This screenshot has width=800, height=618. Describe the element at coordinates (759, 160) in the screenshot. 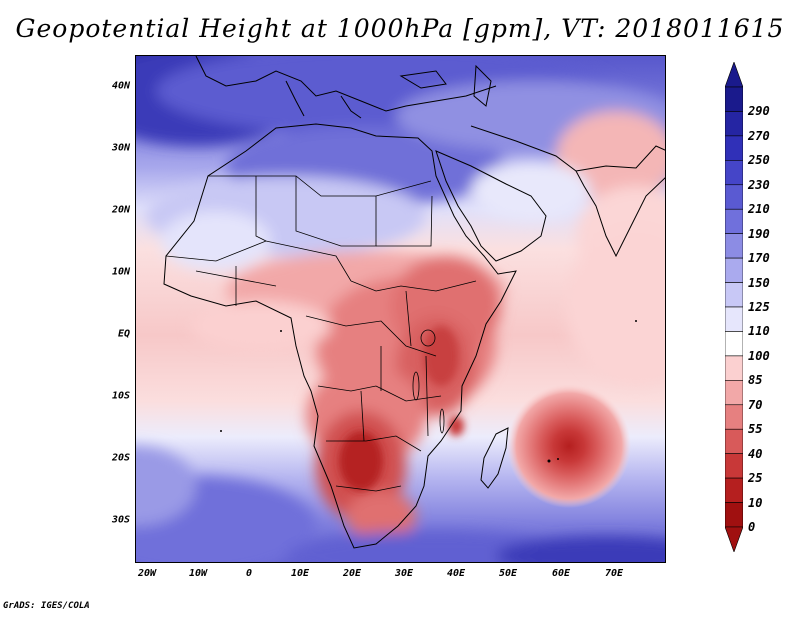

I see `colorbar-label: 250` at that location.